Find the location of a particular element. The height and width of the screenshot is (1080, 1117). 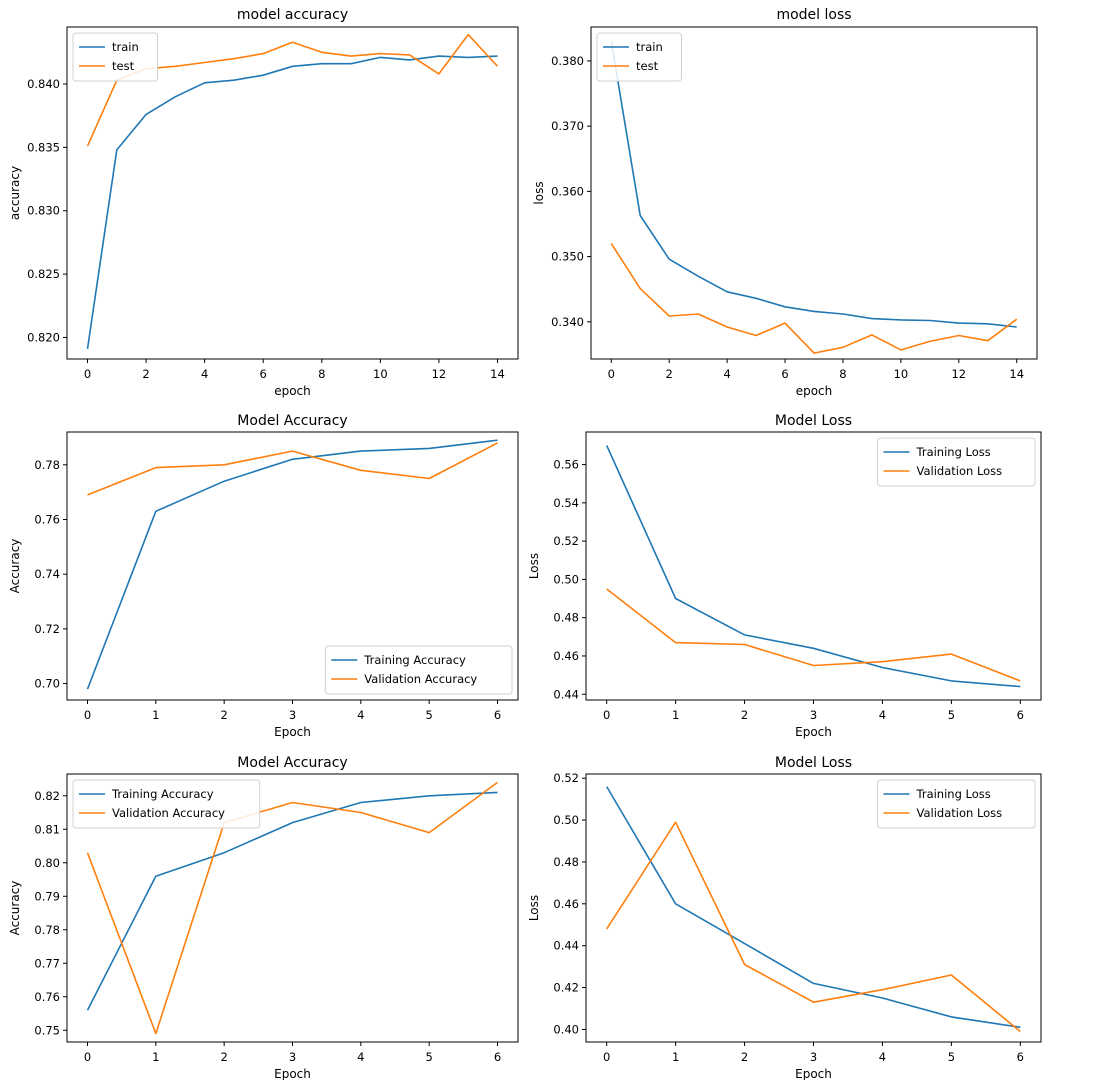

y-tick-label: 0.840 is located at coordinates (43, 84).